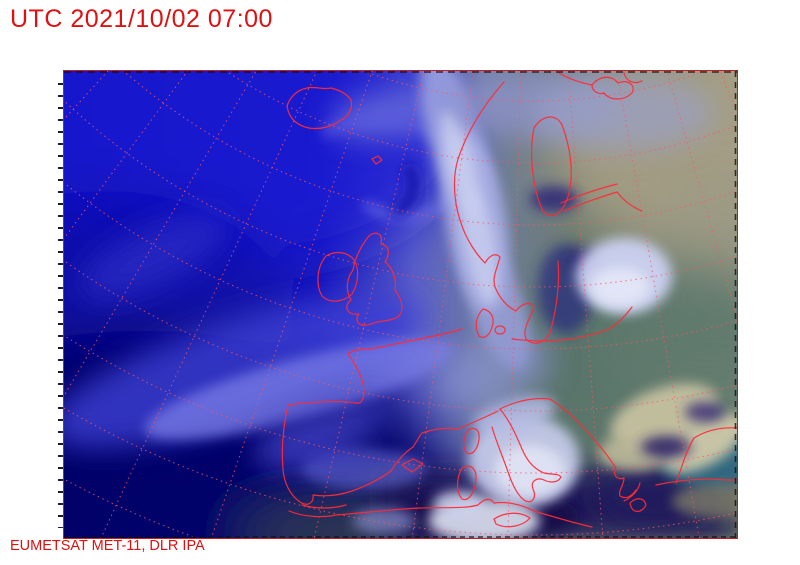 The height and width of the screenshot is (565, 800). What do you see at coordinates (471, 441) in the screenshot?
I see `coast-corsica` at bounding box center [471, 441].